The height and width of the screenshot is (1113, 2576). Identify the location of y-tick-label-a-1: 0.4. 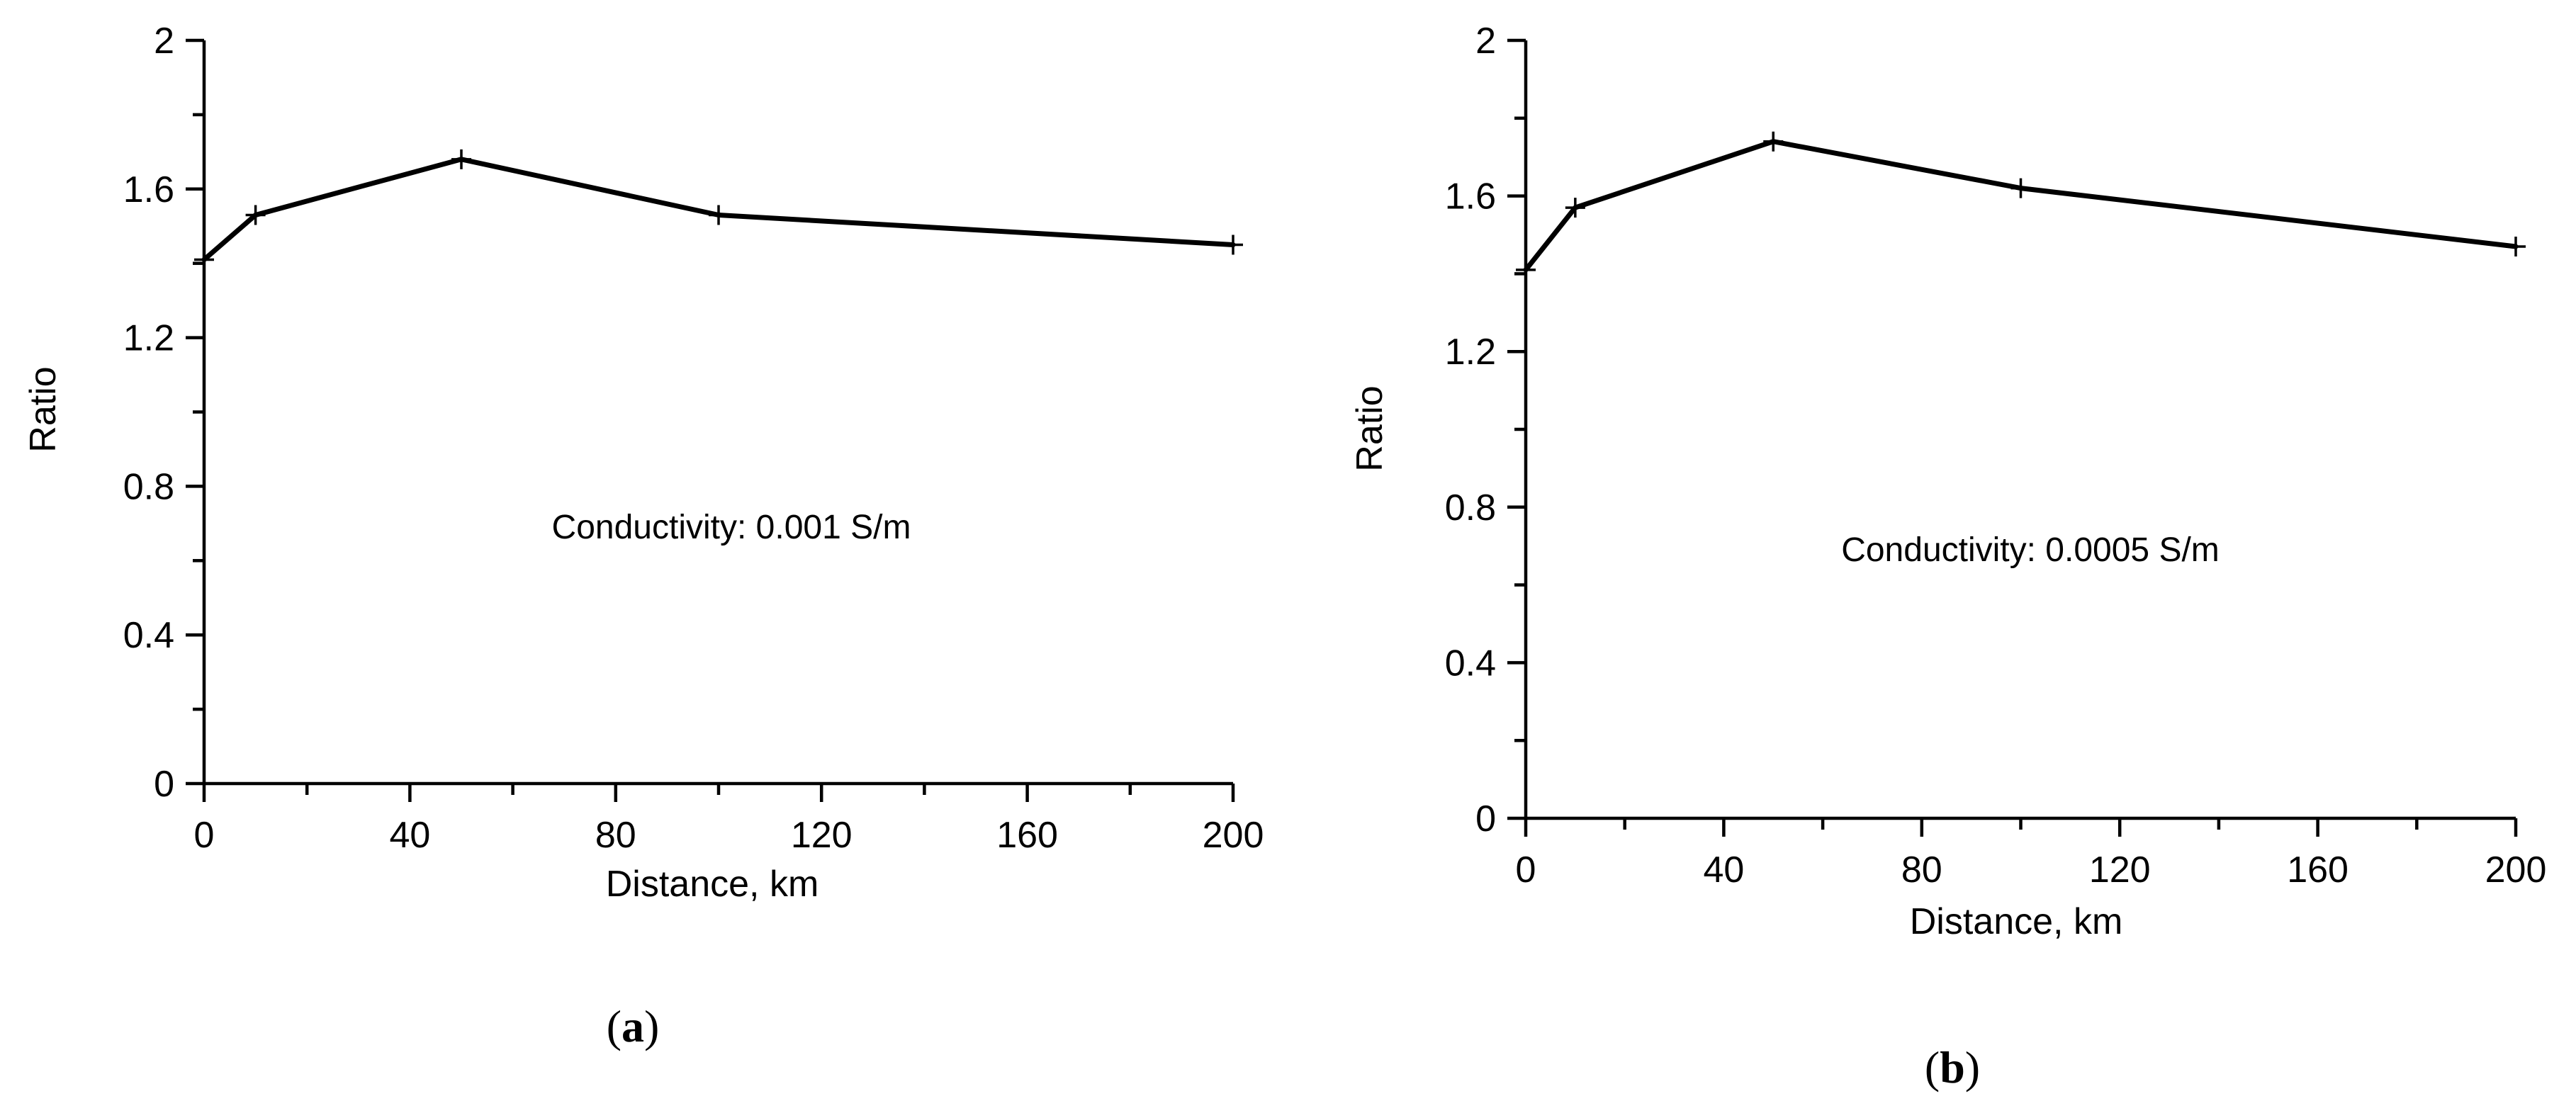
(148, 635).